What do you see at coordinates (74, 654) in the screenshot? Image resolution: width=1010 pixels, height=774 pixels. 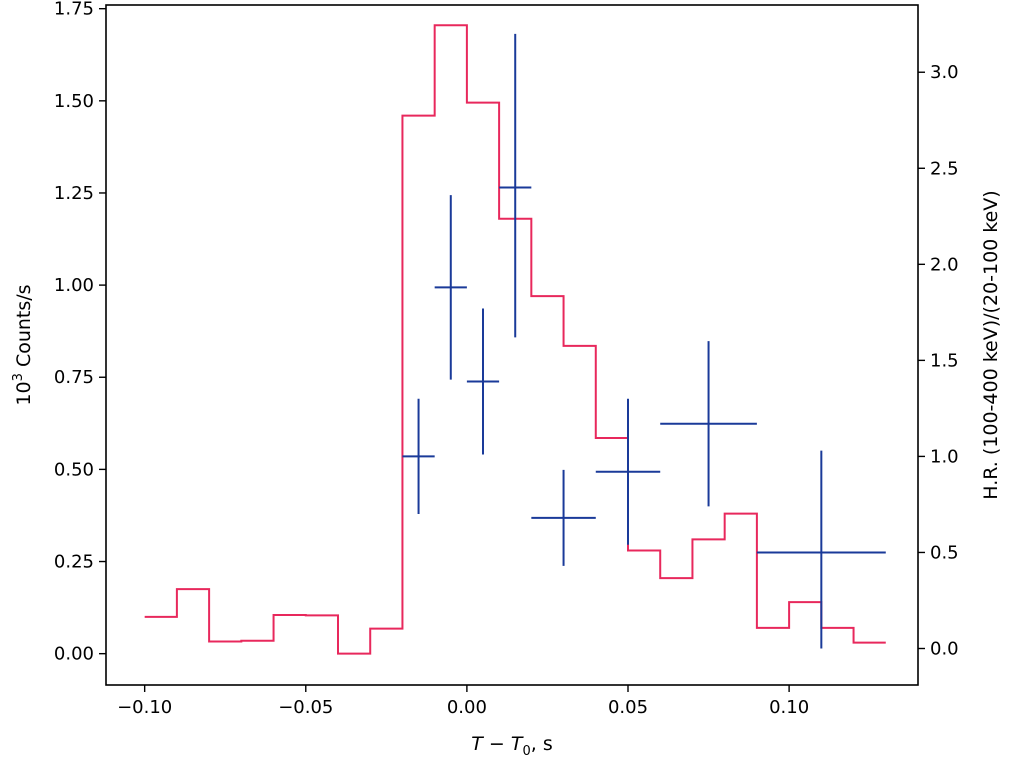 I see `left-y-tick-label: 0.00` at bounding box center [74, 654].